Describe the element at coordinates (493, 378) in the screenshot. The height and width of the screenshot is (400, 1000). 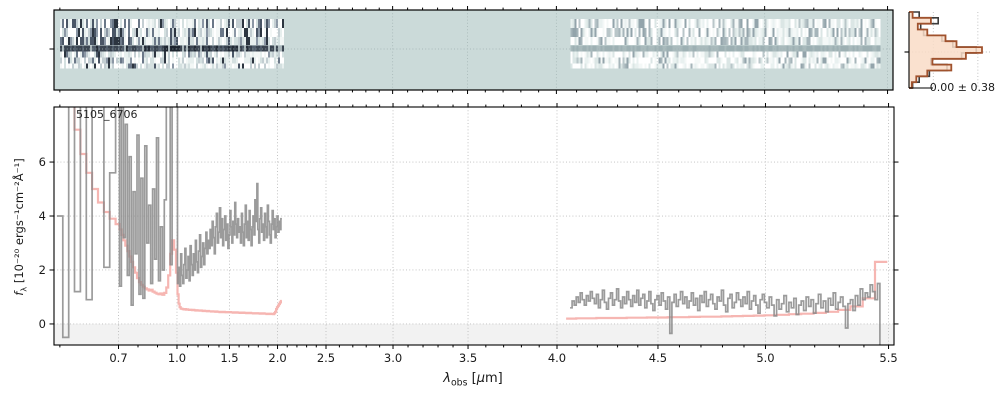
I see `x-axis-label-units: m]` at that location.